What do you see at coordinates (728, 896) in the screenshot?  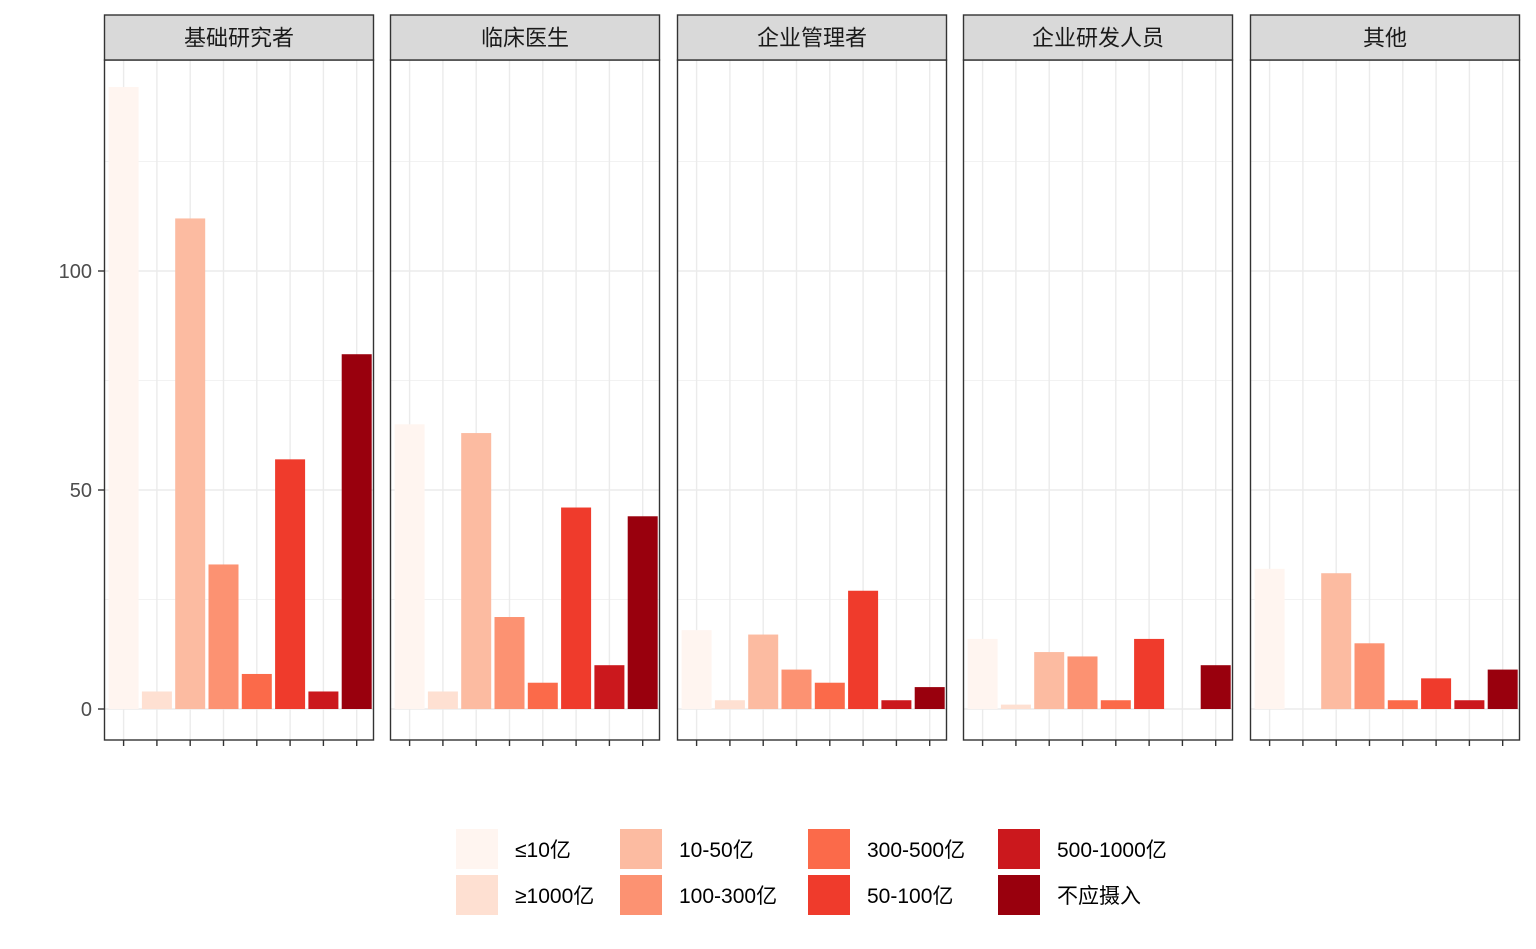 I see `legend-label-4: 100-300亿` at bounding box center [728, 896].